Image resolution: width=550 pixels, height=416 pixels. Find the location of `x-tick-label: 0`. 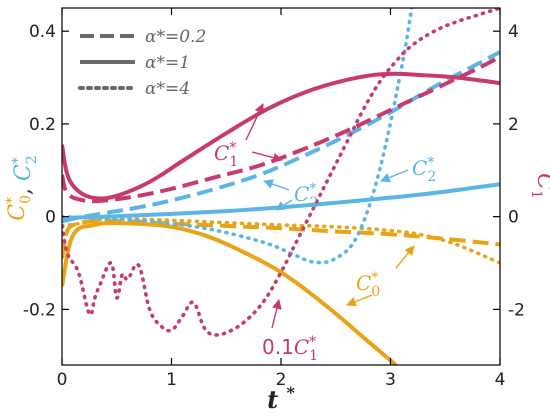

x-tick-label: 0 is located at coordinates (62, 380).